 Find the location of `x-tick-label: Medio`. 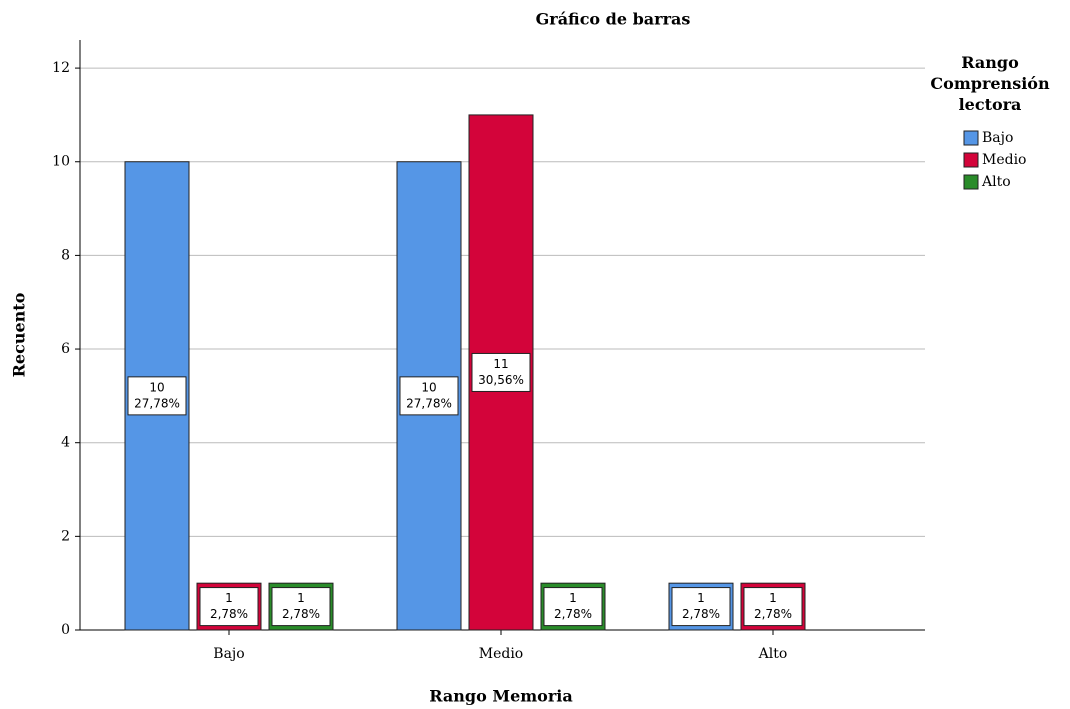

x-tick-label: Medio is located at coordinates (501, 654).